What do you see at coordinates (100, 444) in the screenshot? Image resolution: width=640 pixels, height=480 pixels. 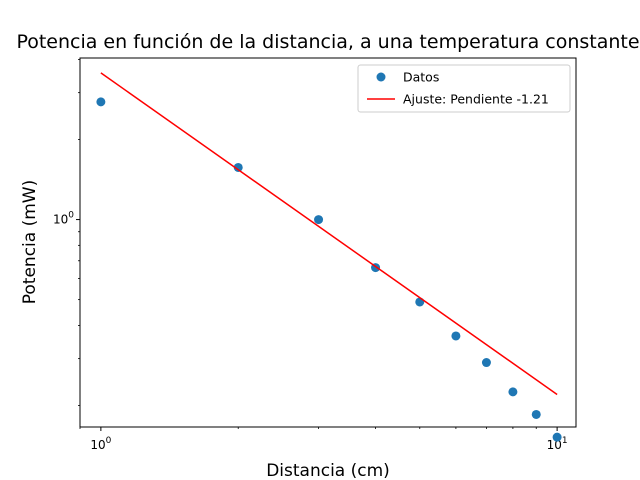 I see `x-tick-label: 100` at bounding box center [100, 444].